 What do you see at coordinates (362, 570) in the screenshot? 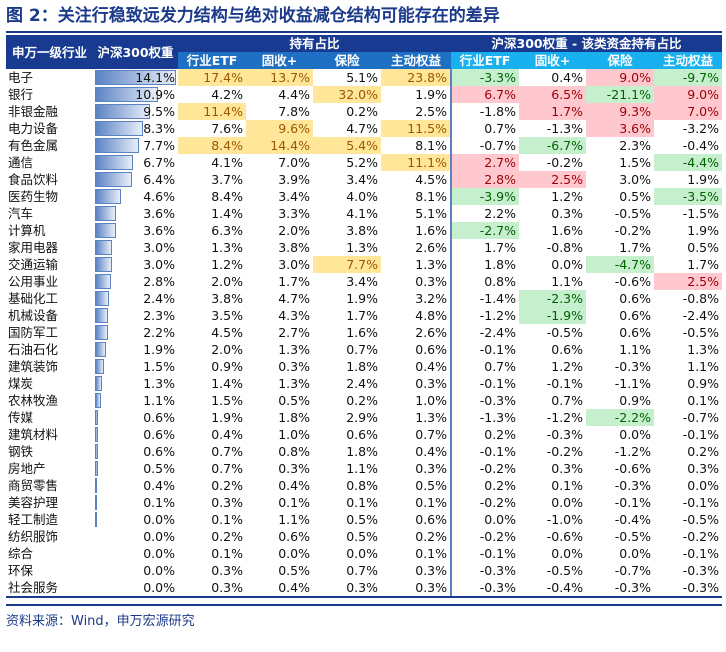
I see `hold-insurance-cell: 0.7%` at bounding box center [362, 570].